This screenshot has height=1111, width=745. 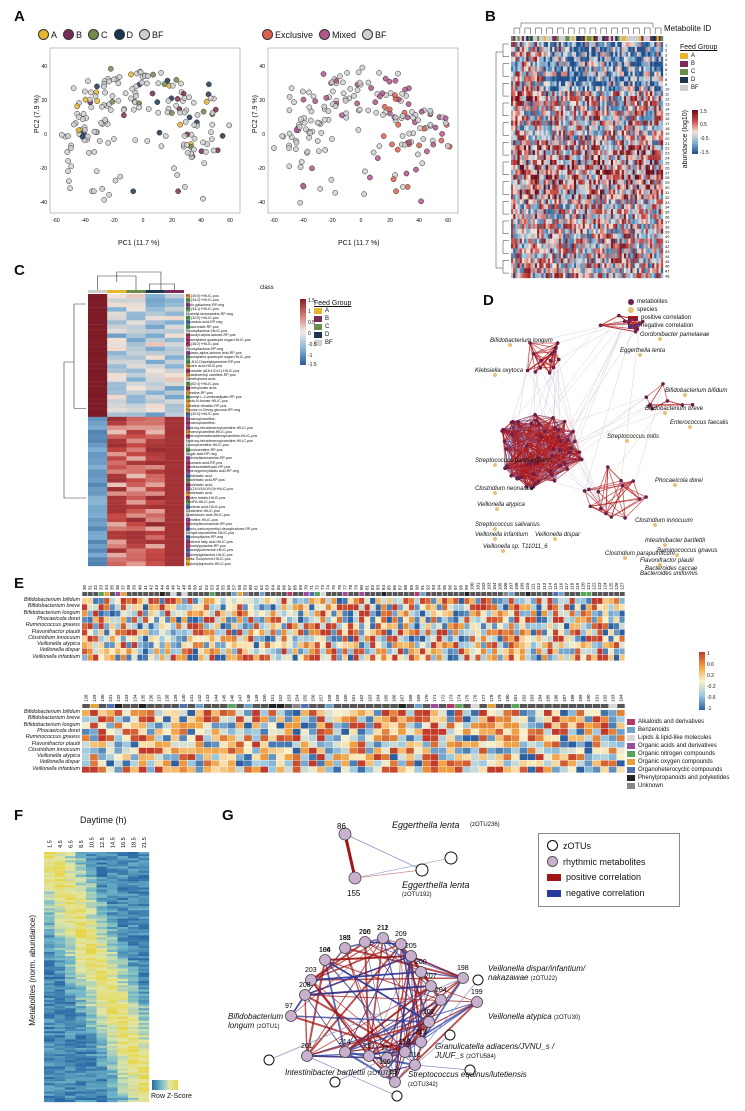 What do you see at coordinates (188, 511) in the screenshot?
I see `c-class-cell` at bounding box center [188, 511].